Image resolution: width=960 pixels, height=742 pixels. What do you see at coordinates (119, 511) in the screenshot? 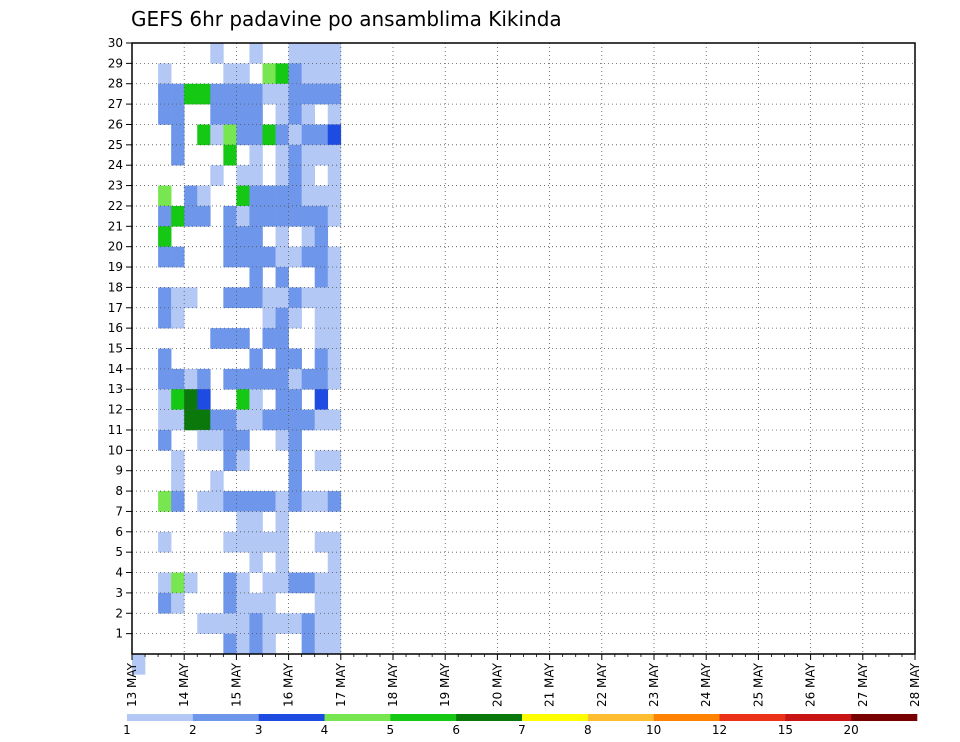
I see `y-tick-label: 7` at bounding box center [119, 511].